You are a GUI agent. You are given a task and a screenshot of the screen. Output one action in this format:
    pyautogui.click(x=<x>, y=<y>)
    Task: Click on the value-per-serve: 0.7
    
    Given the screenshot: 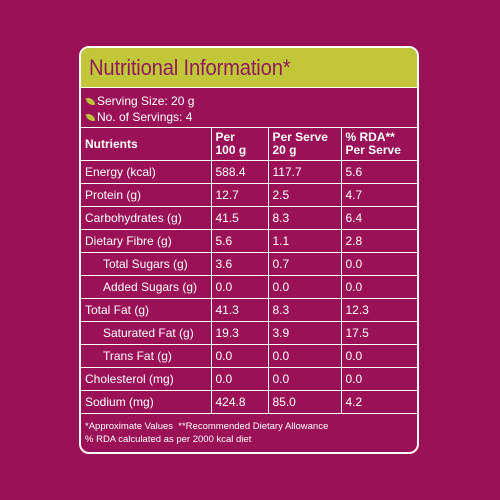 What is the action you would take?
    pyautogui.click(x=304, y=264)
    